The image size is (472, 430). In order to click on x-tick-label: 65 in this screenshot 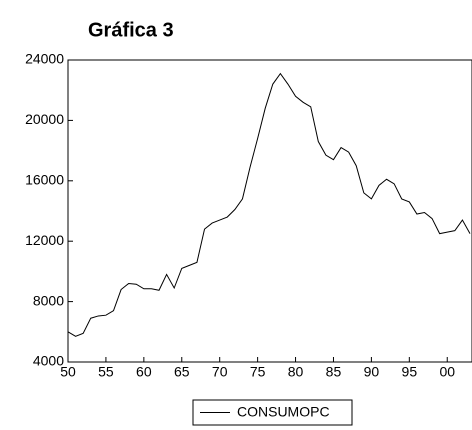, I will do `click(182, 372)`.